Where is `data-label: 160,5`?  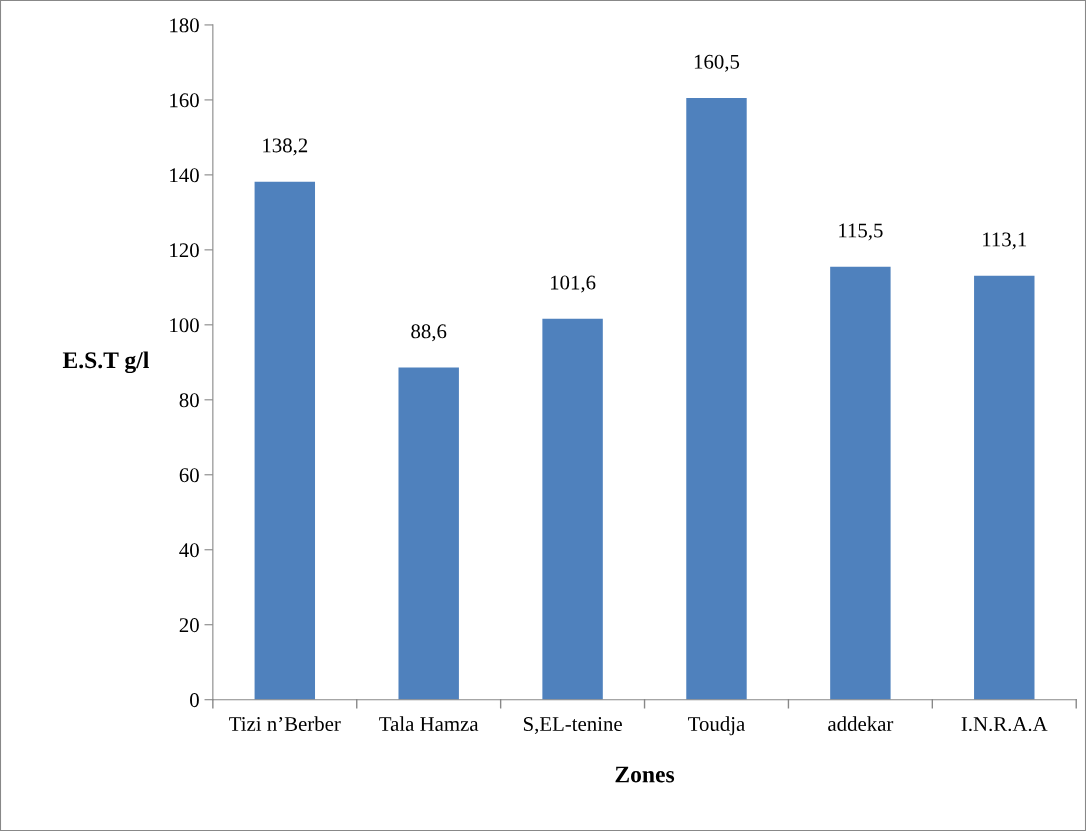 data-label: 160,5 is located at coordinates (717, 63).